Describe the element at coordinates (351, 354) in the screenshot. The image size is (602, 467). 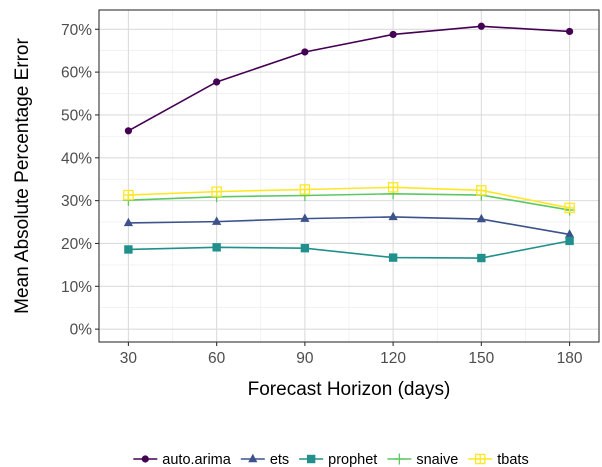
I see `x-axis: 30 60 90 120 150 180` at that location.